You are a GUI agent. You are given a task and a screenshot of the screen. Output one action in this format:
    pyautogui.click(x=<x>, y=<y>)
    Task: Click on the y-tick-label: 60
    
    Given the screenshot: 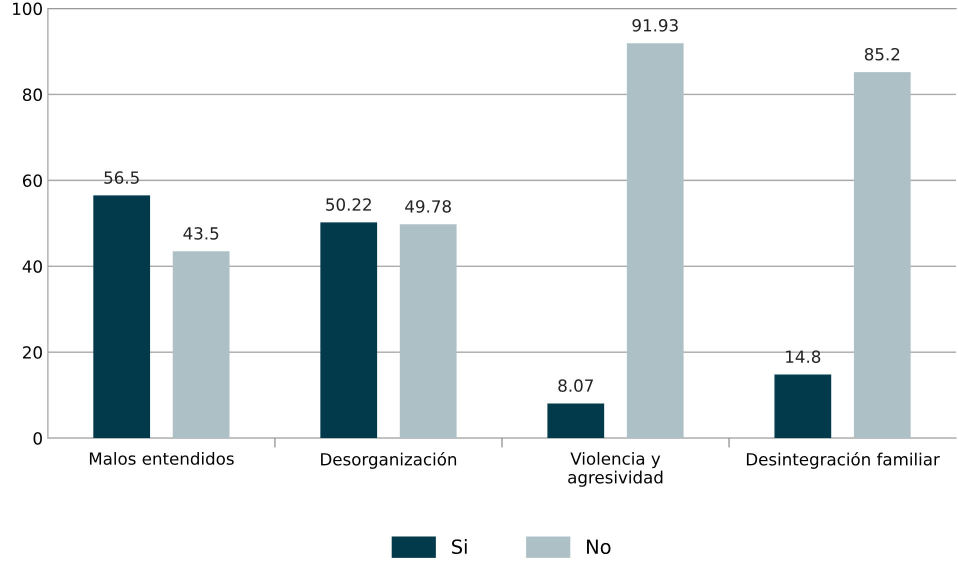 What is the action you would take?
    pyautogui.click(x=32, y=180)
    